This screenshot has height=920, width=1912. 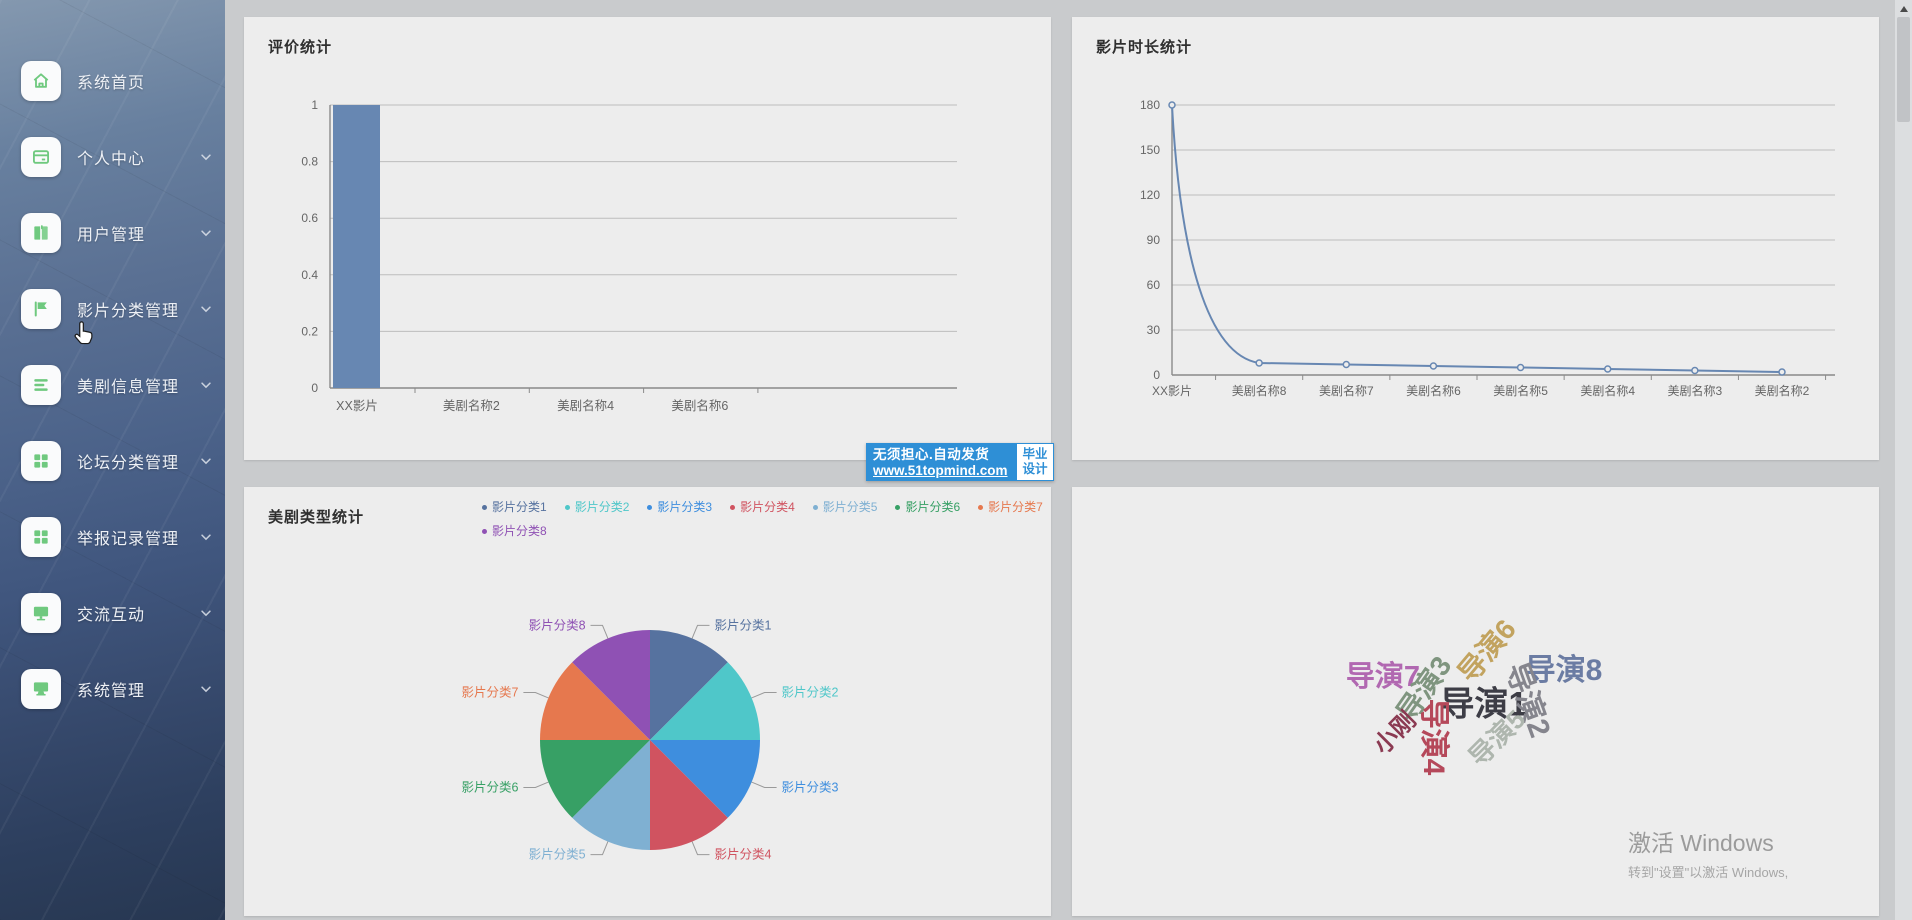 I want to click on pie-label: 影片分类7, so click(x=489, y=693).